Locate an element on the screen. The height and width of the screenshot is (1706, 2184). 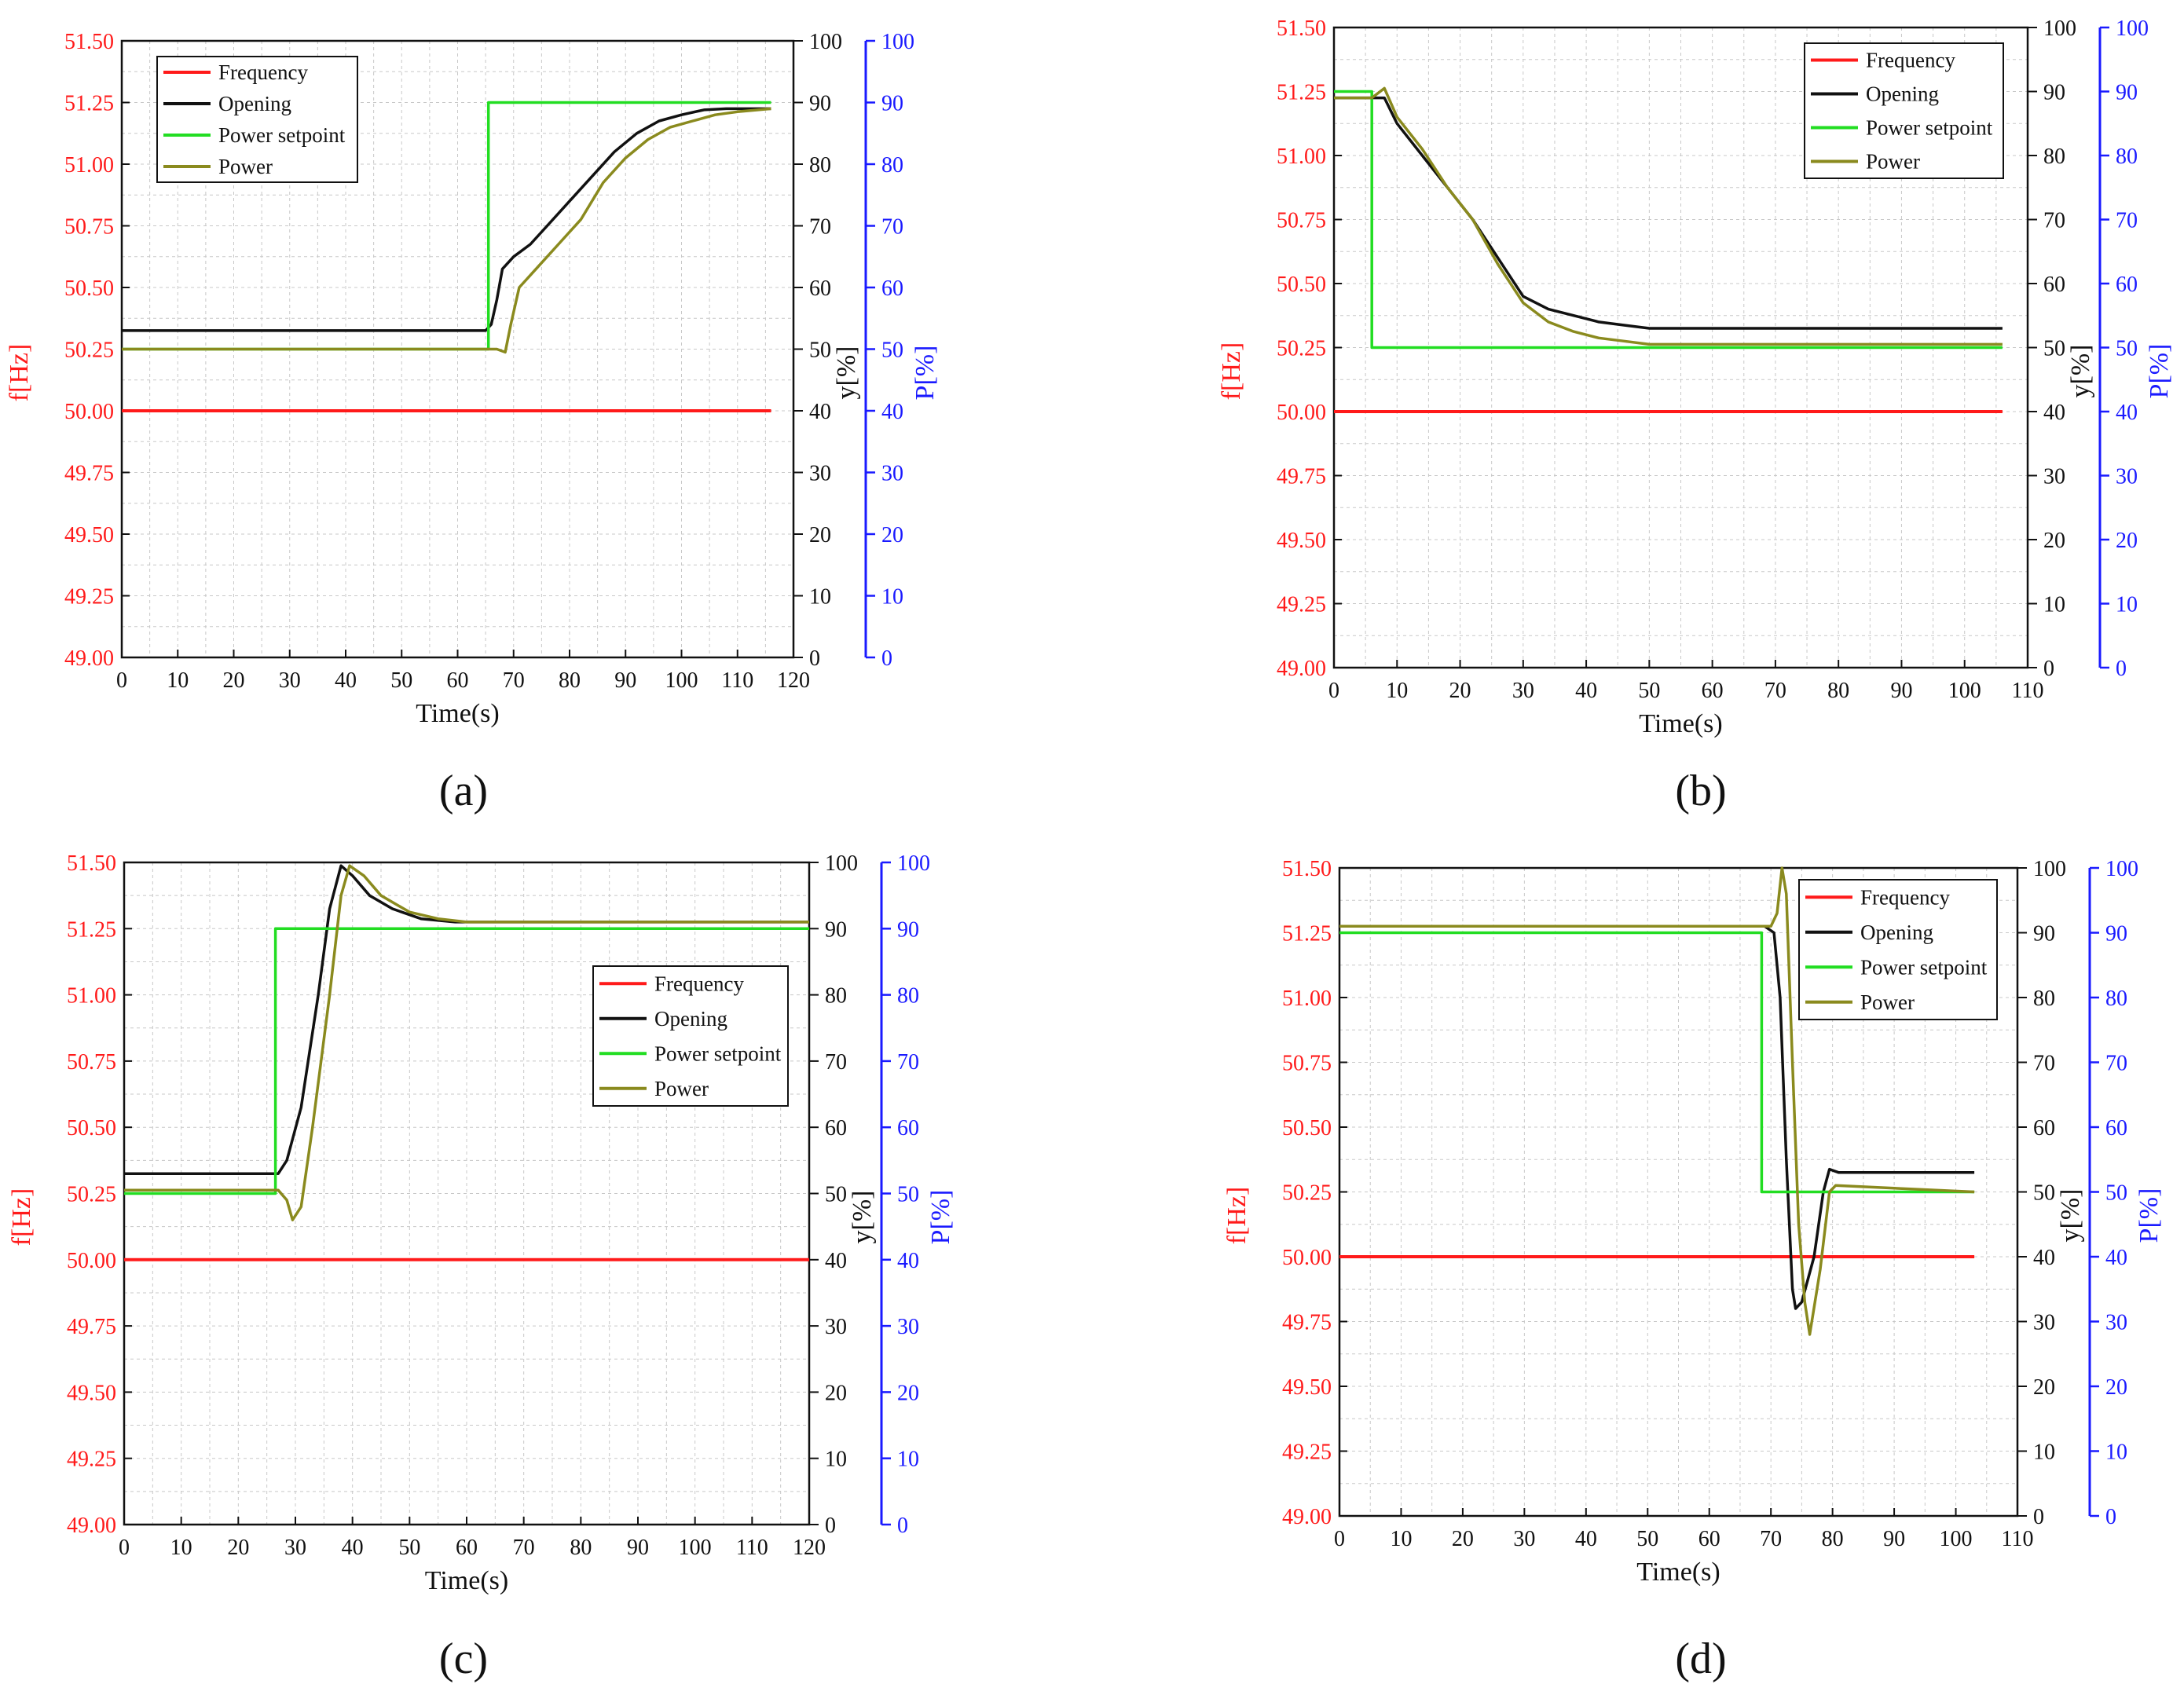
legend-box is located at coordinates (1898, 950).